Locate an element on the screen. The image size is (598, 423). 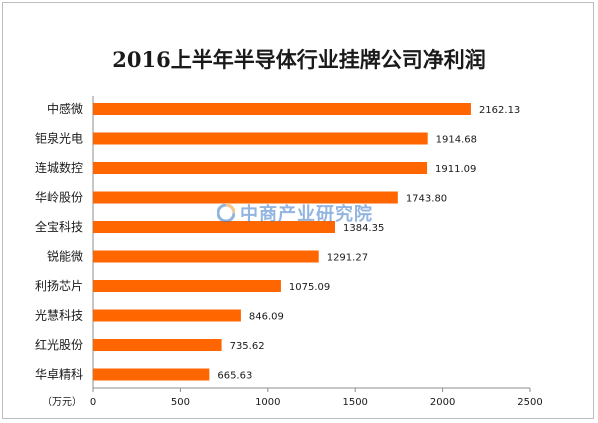
watermark-logo-icon is located at coordinates (226, 213).